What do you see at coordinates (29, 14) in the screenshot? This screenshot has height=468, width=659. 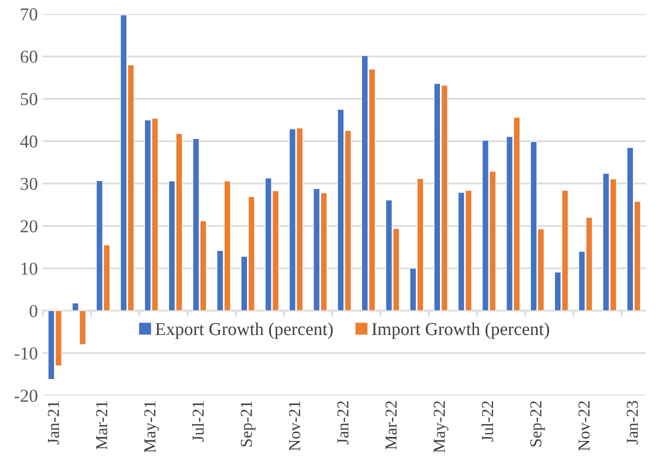 I see `y-tick-label: 70` at bounding box center [29, 14].